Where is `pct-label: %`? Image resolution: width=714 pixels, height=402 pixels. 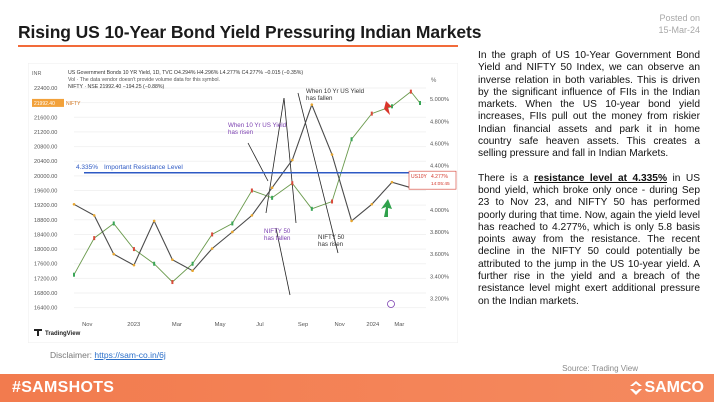 pct-label: % is located at coordinates (434, 81).